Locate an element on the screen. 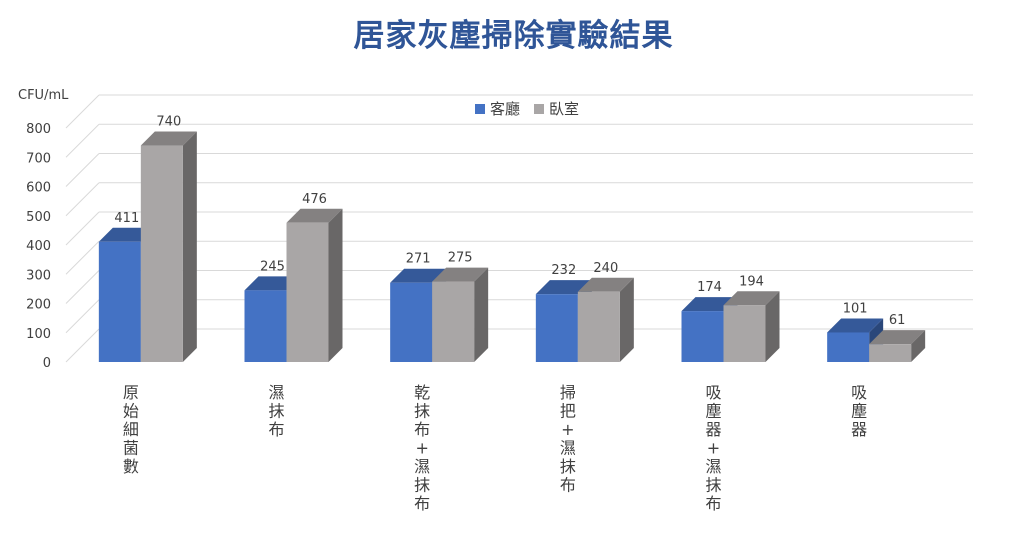 This screenshot has width=1027, height=542. x-tick-label-4-char-3: + is located at coordinates (713, 448).